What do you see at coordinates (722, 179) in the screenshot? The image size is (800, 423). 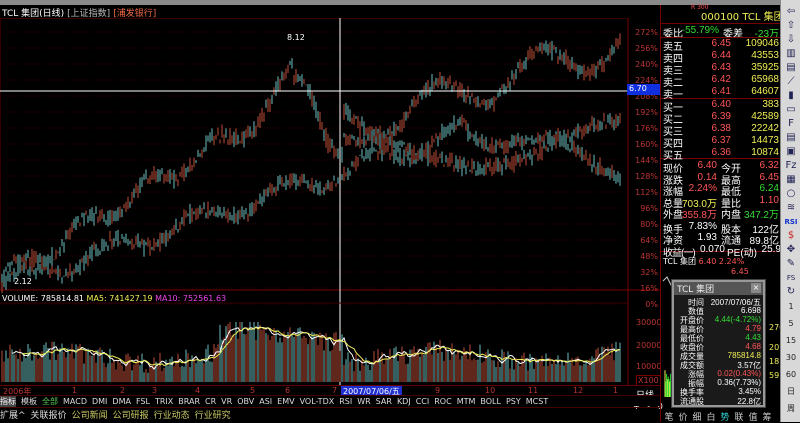 I see `stat-row: 涨跌 0.14 最高 6.45` at bounding box center [722, 179].